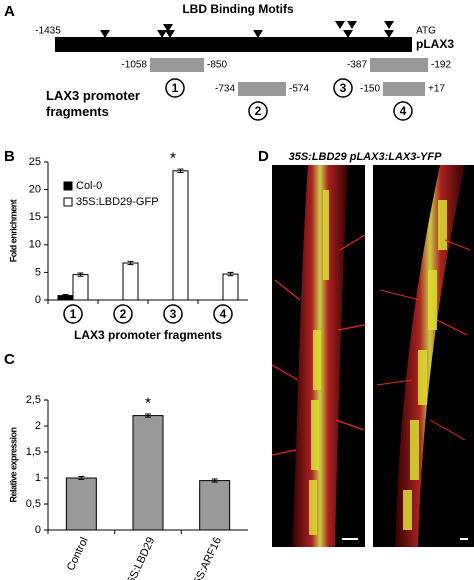 The image size is (474, 580). I want to click on y-tick-label: 15, so click(35, 217).